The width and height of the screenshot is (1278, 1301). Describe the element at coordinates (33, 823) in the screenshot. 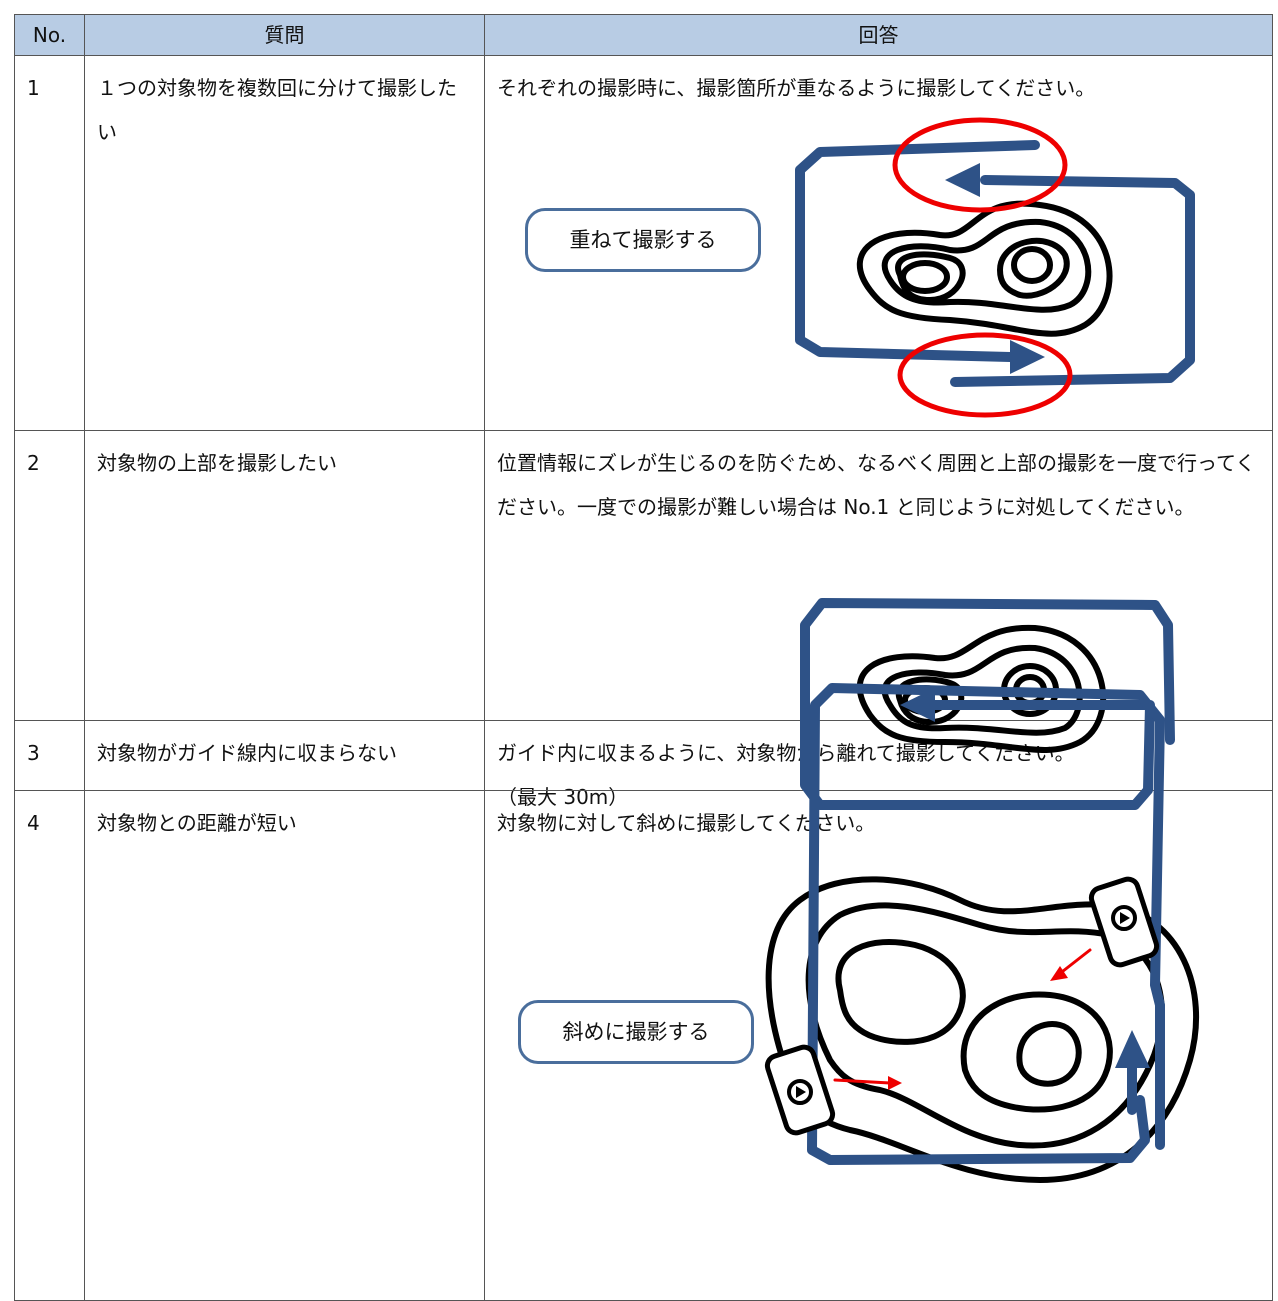

I see `cell-text: 4` at that location.